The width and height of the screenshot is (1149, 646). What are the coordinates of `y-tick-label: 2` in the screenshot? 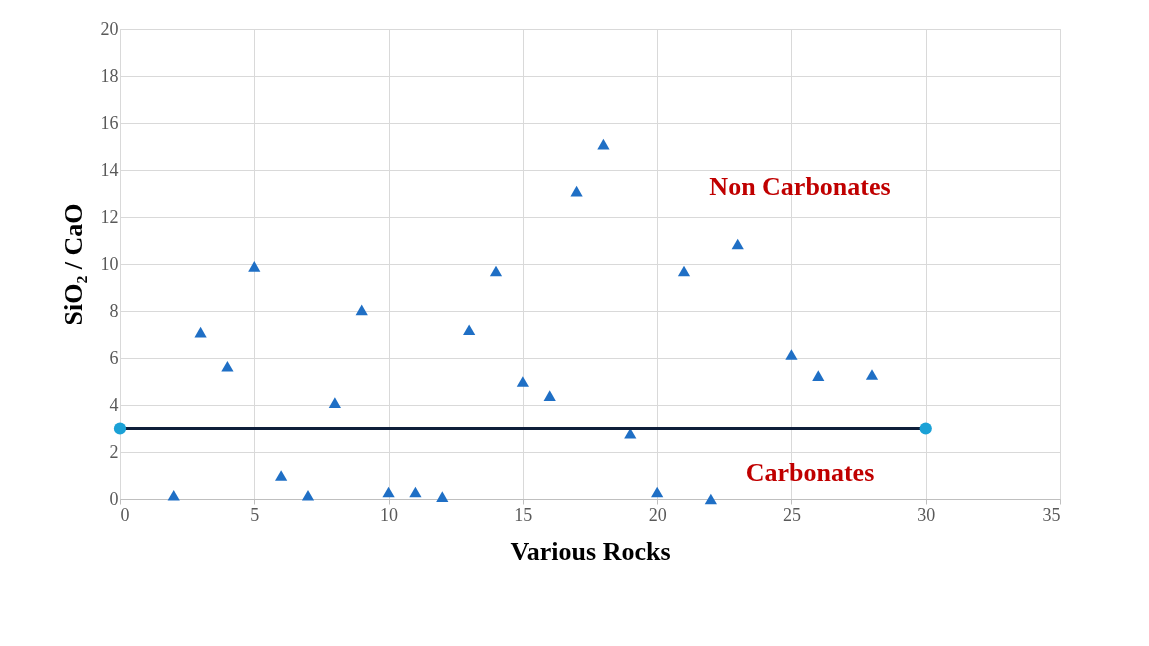 It's located at (114, 451).